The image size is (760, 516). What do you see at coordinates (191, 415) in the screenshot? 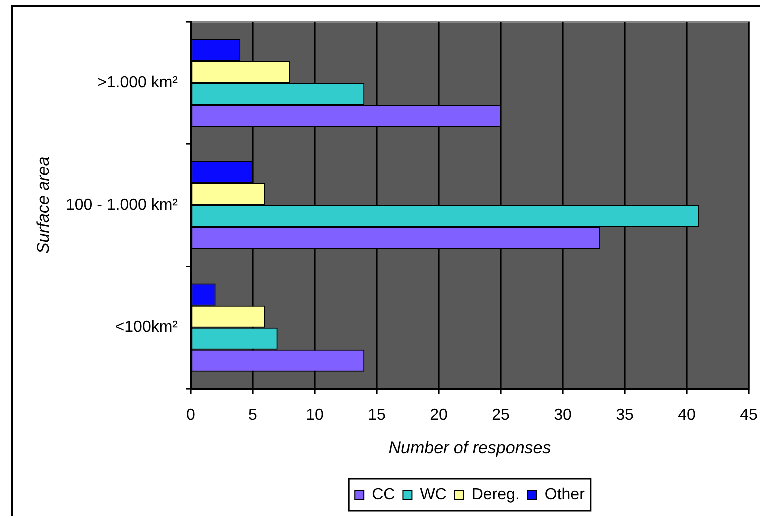
I see `x-tick-label: 0` at bounding box center [191, 415].